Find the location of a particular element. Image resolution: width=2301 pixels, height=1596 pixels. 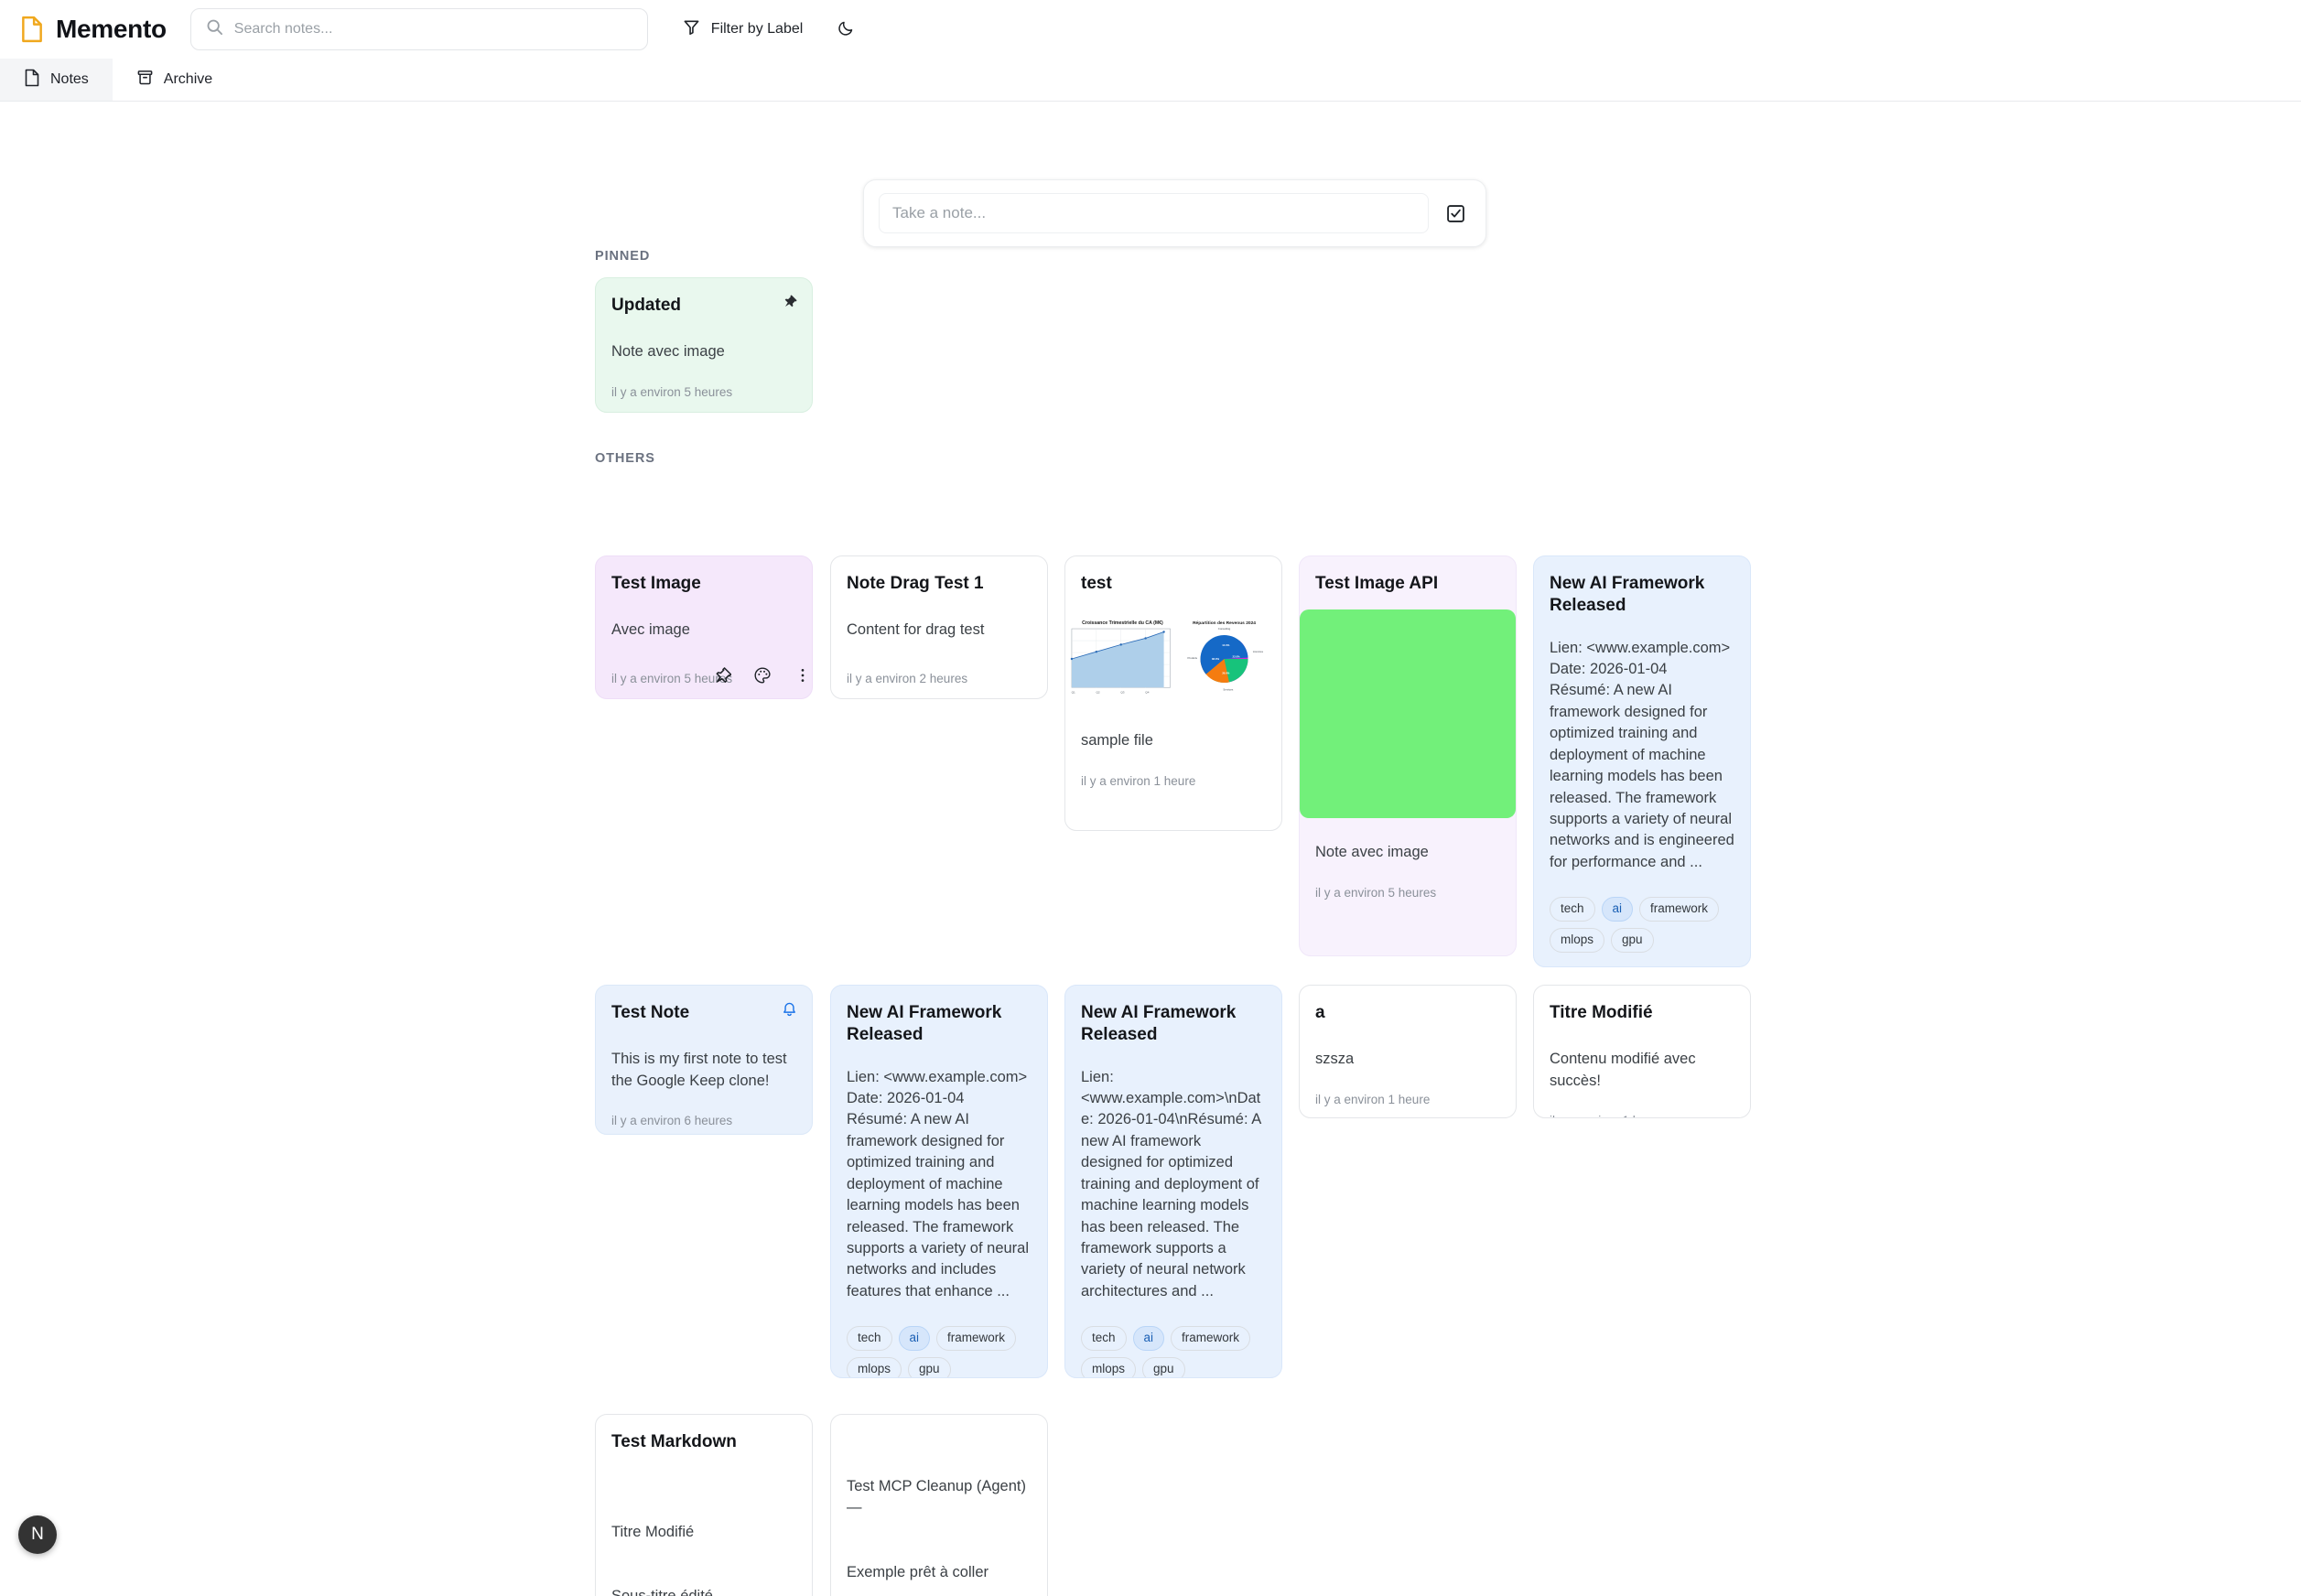

svg-text: 22.0% is located at coordinates (1236, 657).